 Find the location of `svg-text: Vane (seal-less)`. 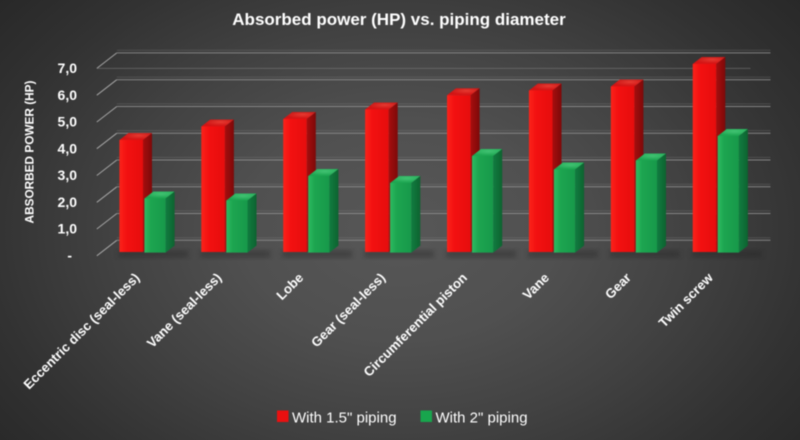

svg-text: Vane (seal-less) is located at coordinates (184, 310).